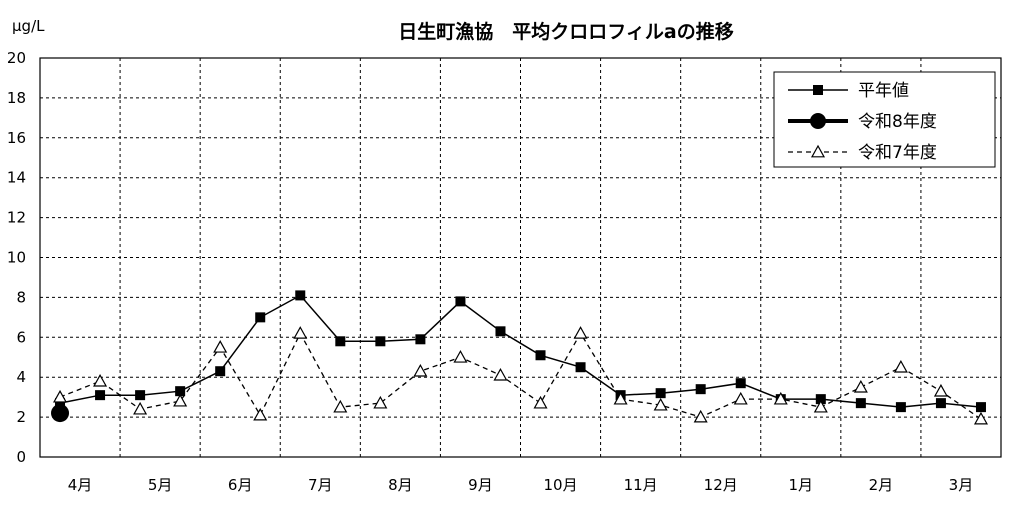  I want to click on y-tick-label: 4, so click(21, 377).